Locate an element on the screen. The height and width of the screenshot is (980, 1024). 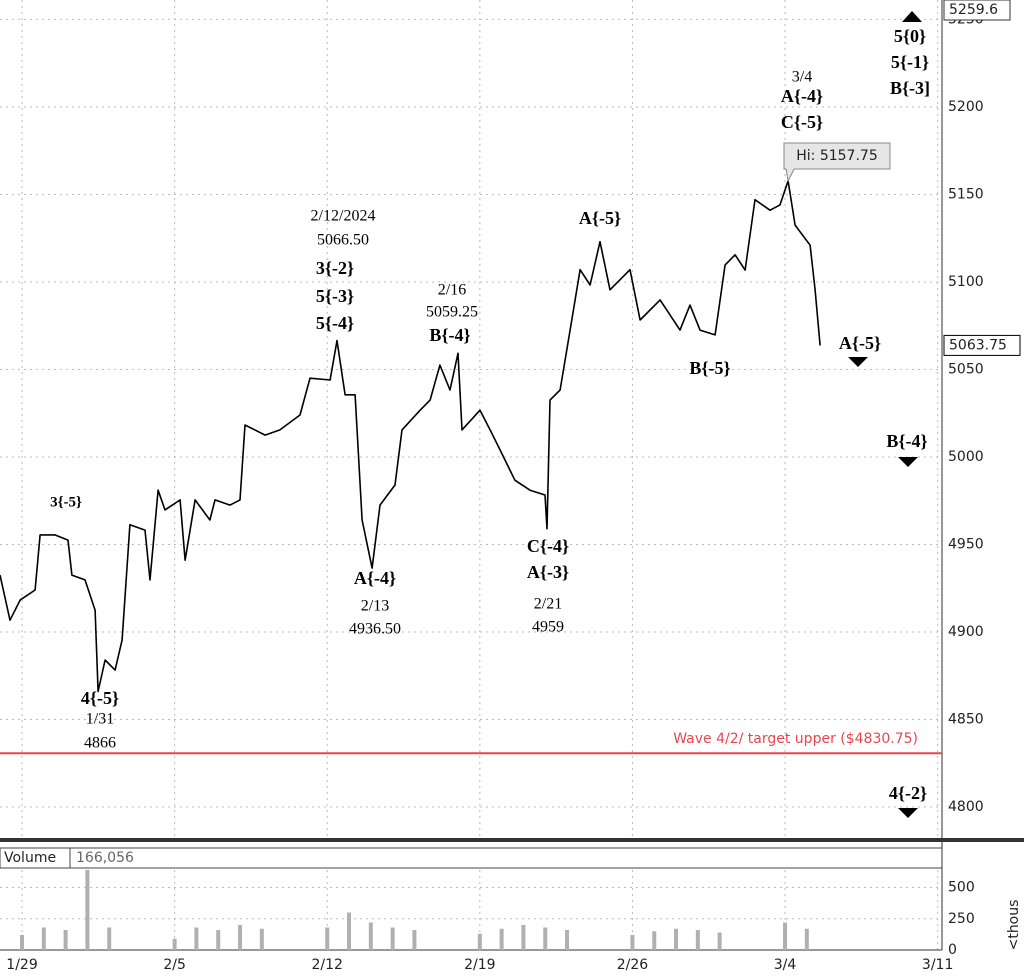
y-tick-label: 5150 is located at coordinates (966, 194).